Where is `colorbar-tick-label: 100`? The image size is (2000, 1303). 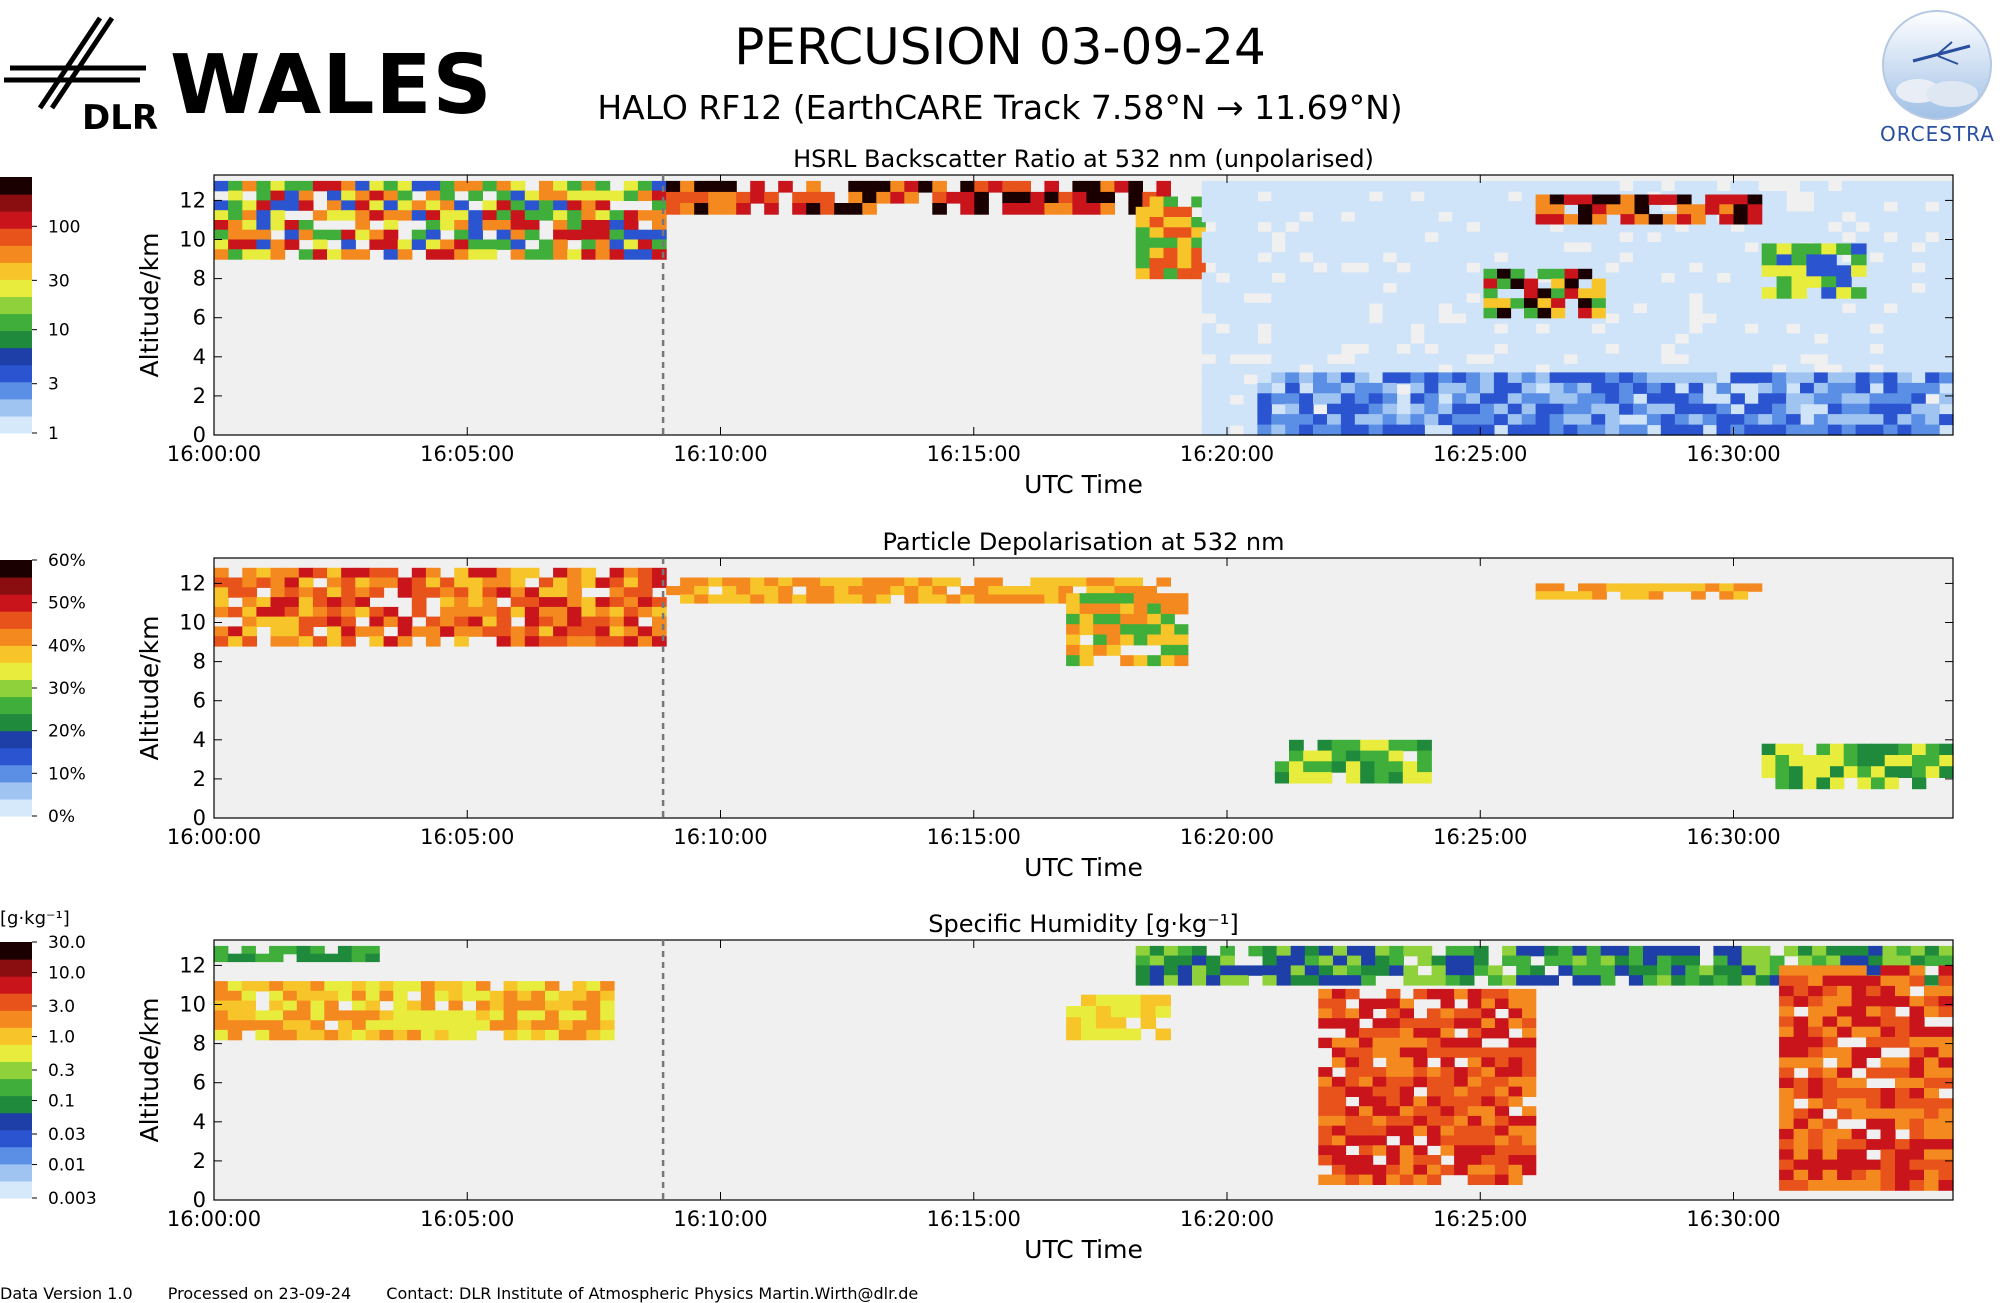
colorbar-tick-label: 100 is located at coordinates (64, 227).